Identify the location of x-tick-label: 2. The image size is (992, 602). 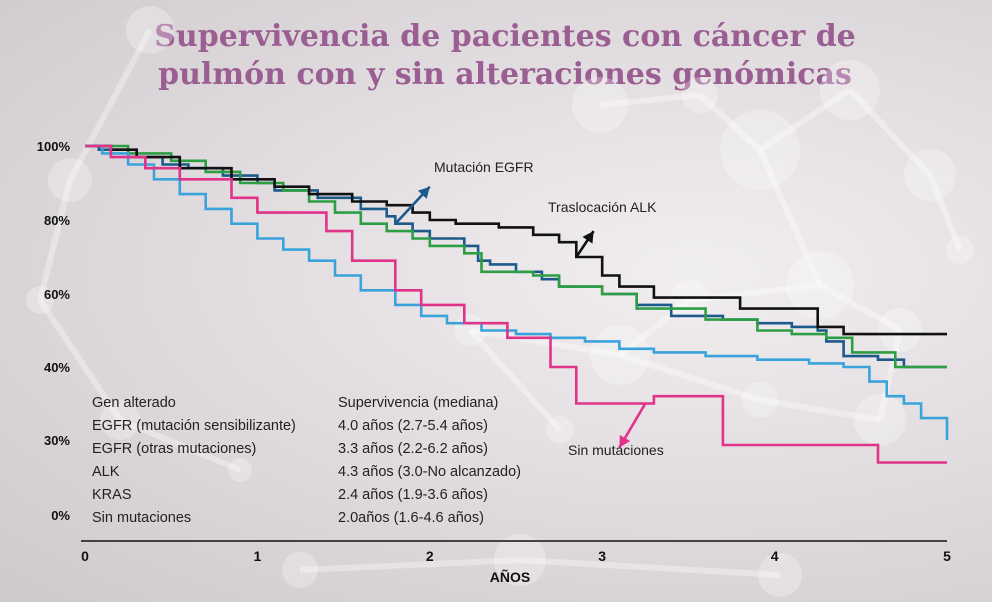
(430, 556).